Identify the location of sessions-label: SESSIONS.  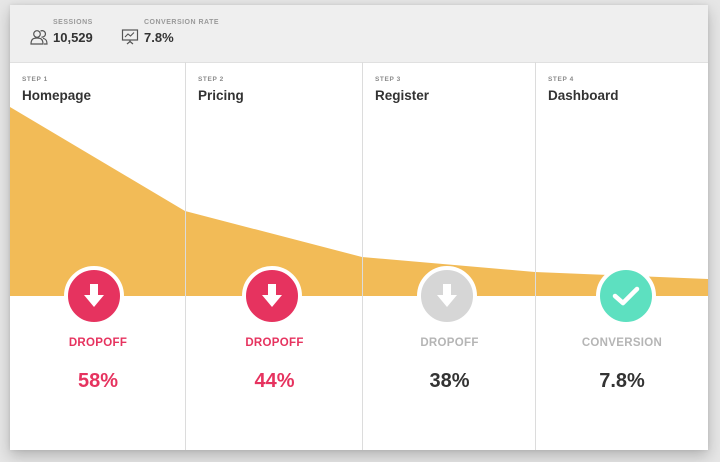
(73, 22).